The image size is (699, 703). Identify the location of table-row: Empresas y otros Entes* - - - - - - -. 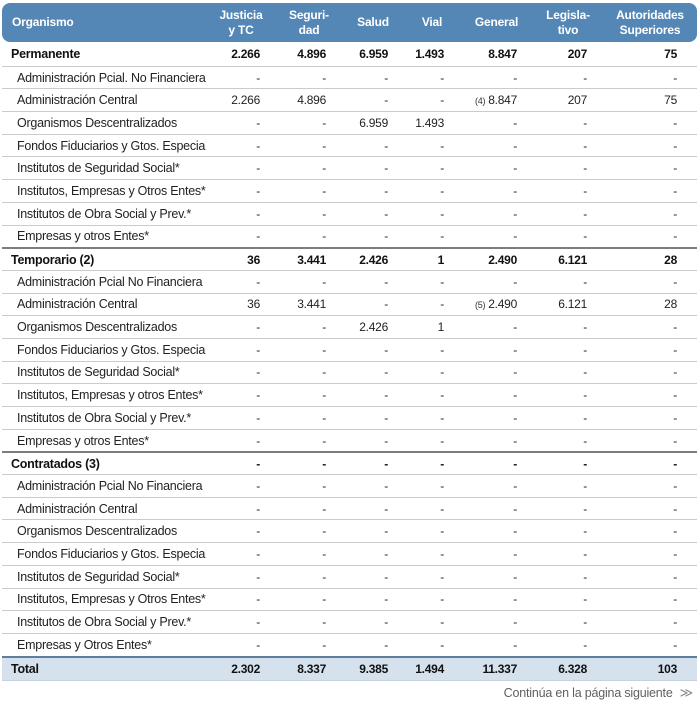
(349, 236).